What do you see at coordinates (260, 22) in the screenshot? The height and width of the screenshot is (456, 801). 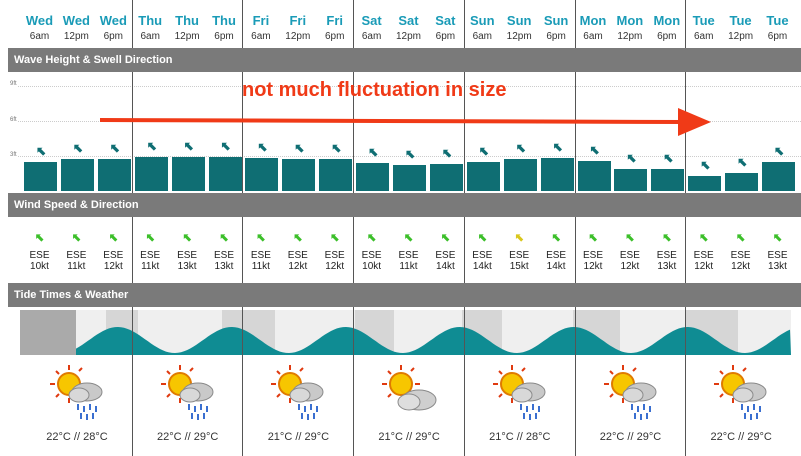 I see `column-header: Fri 6am` at bounding box center [260, 22].